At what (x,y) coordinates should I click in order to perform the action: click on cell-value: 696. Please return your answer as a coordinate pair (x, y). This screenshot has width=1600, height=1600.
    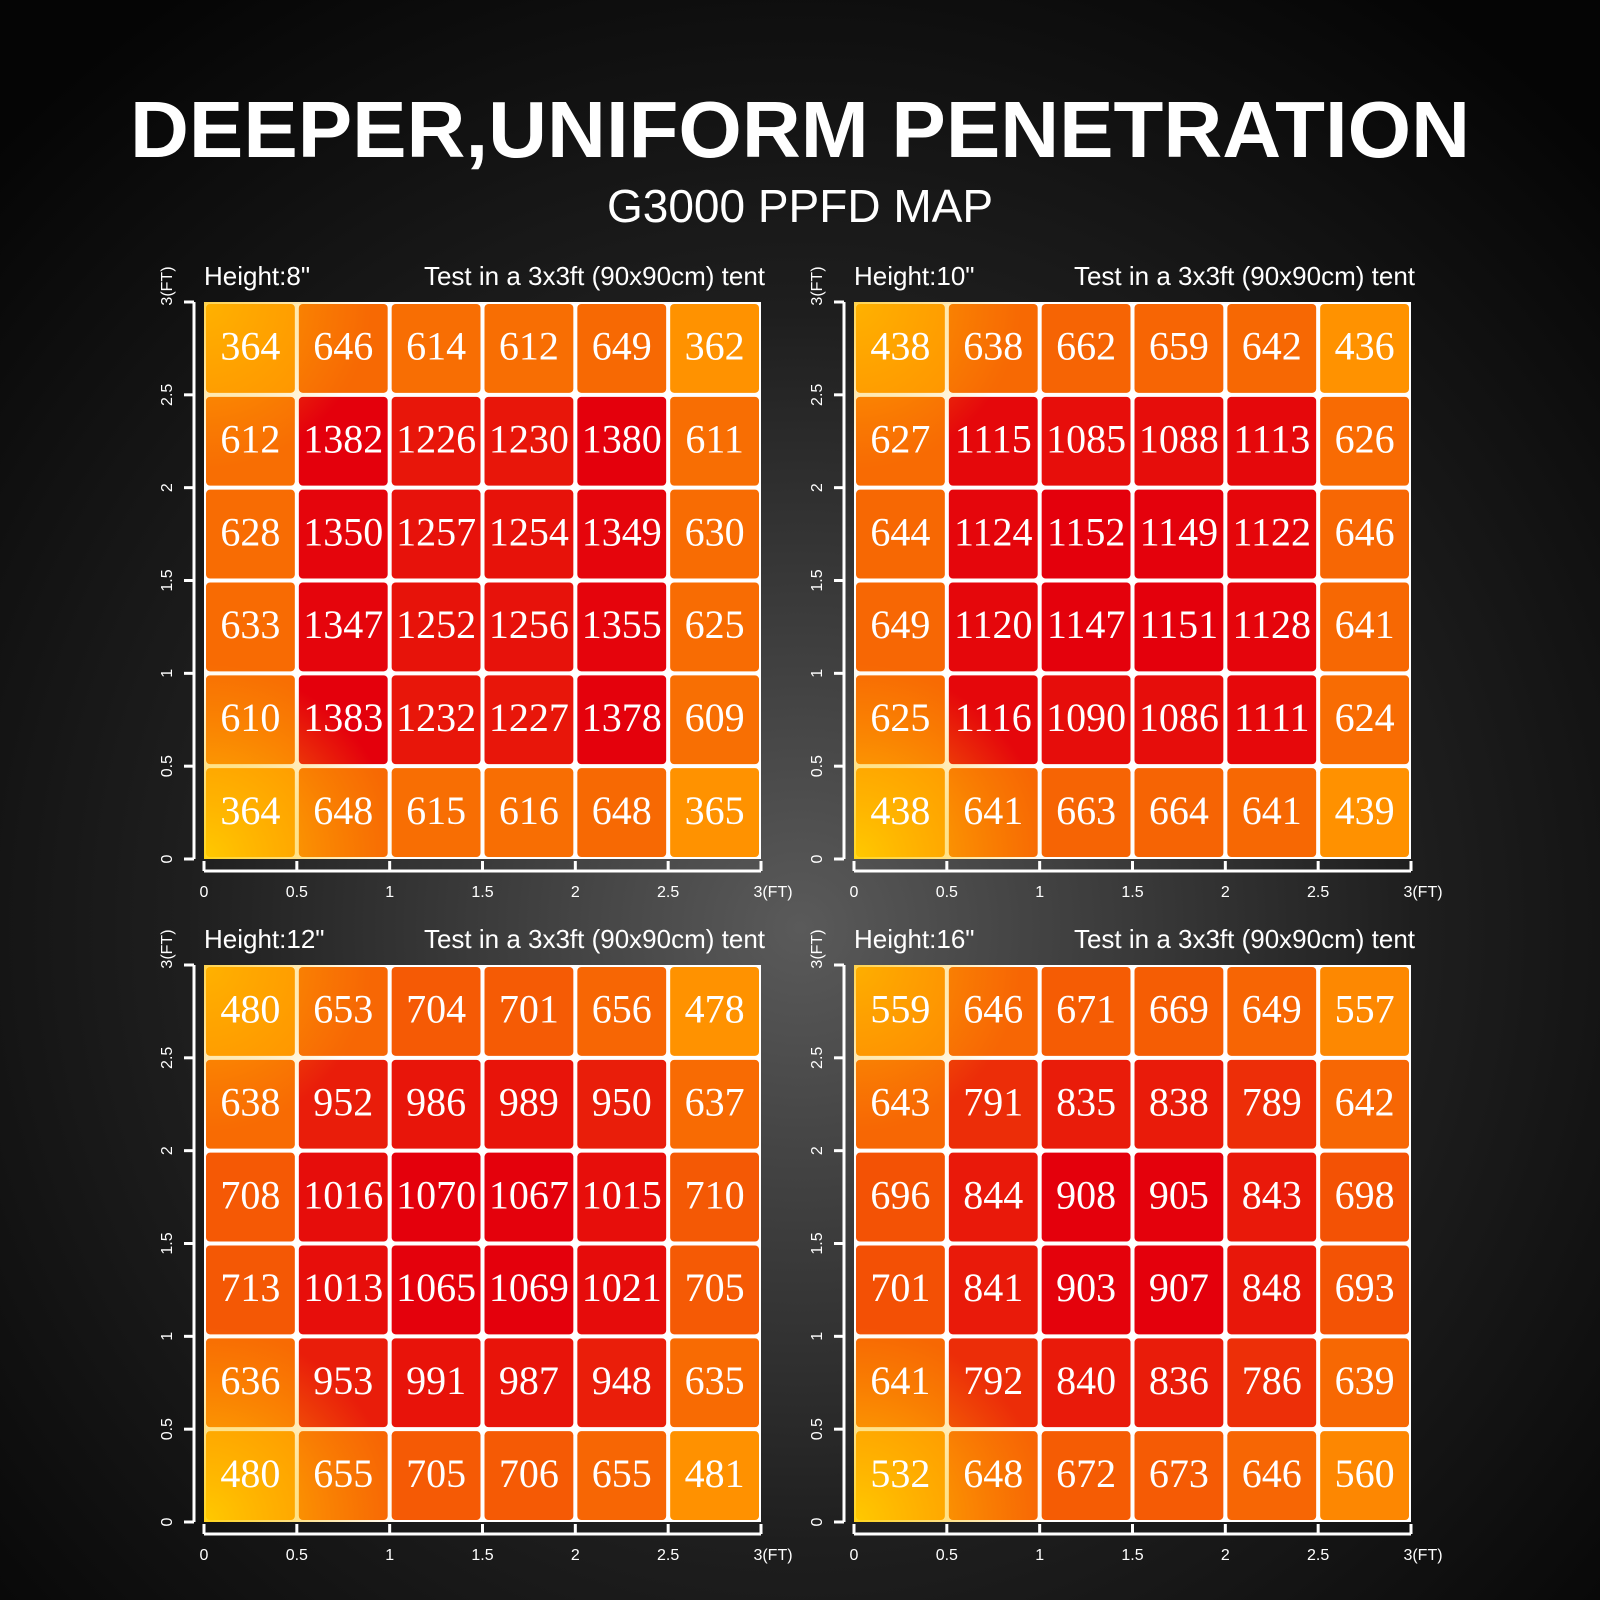
    Looking at the image, I should click on (900, 1194).